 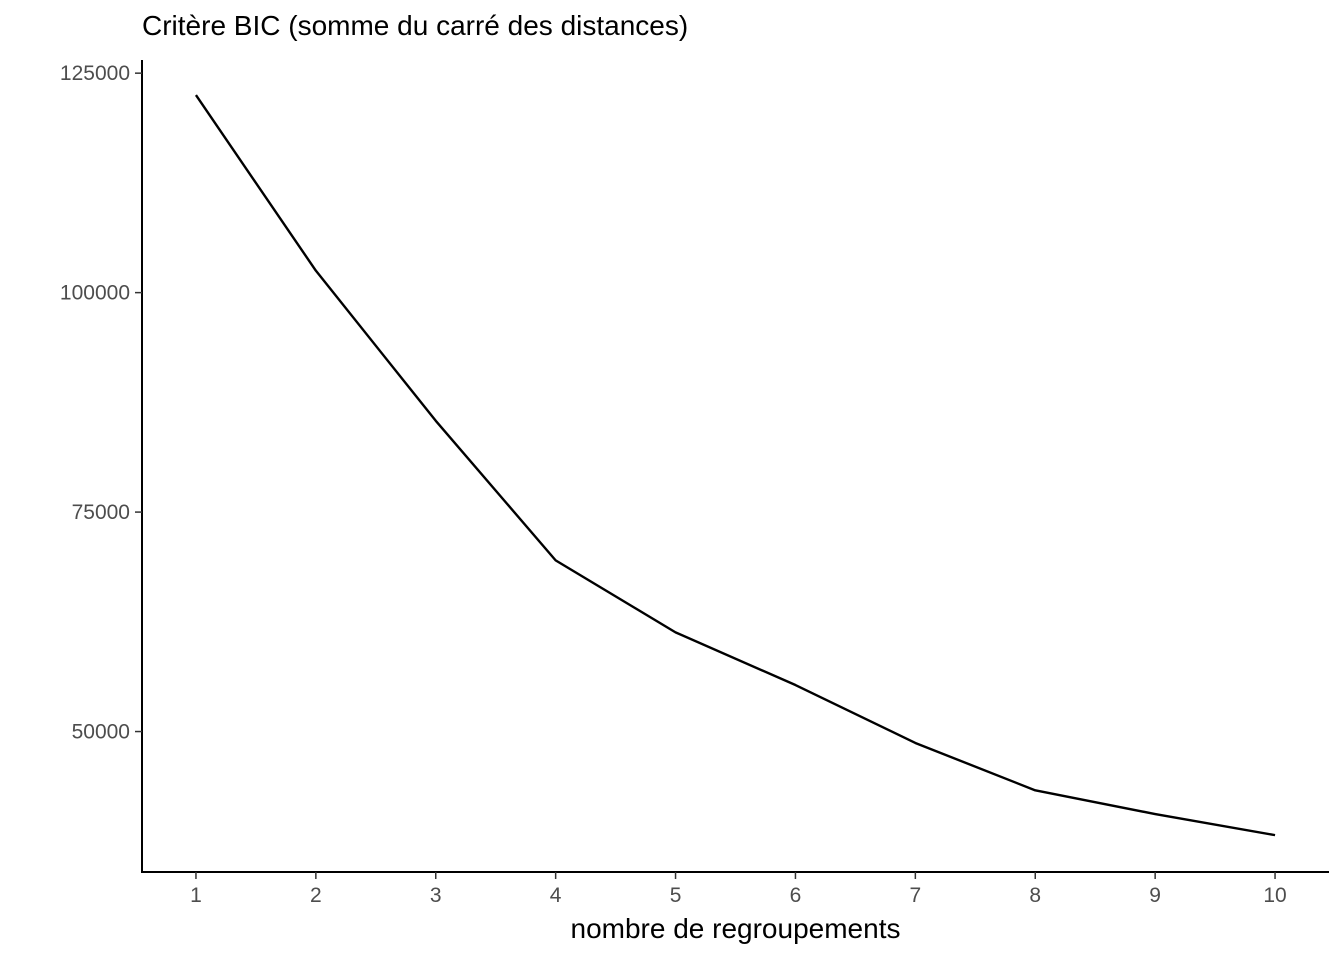 I want to click on y-tick-label: 100000, so click(x=95, y=293).